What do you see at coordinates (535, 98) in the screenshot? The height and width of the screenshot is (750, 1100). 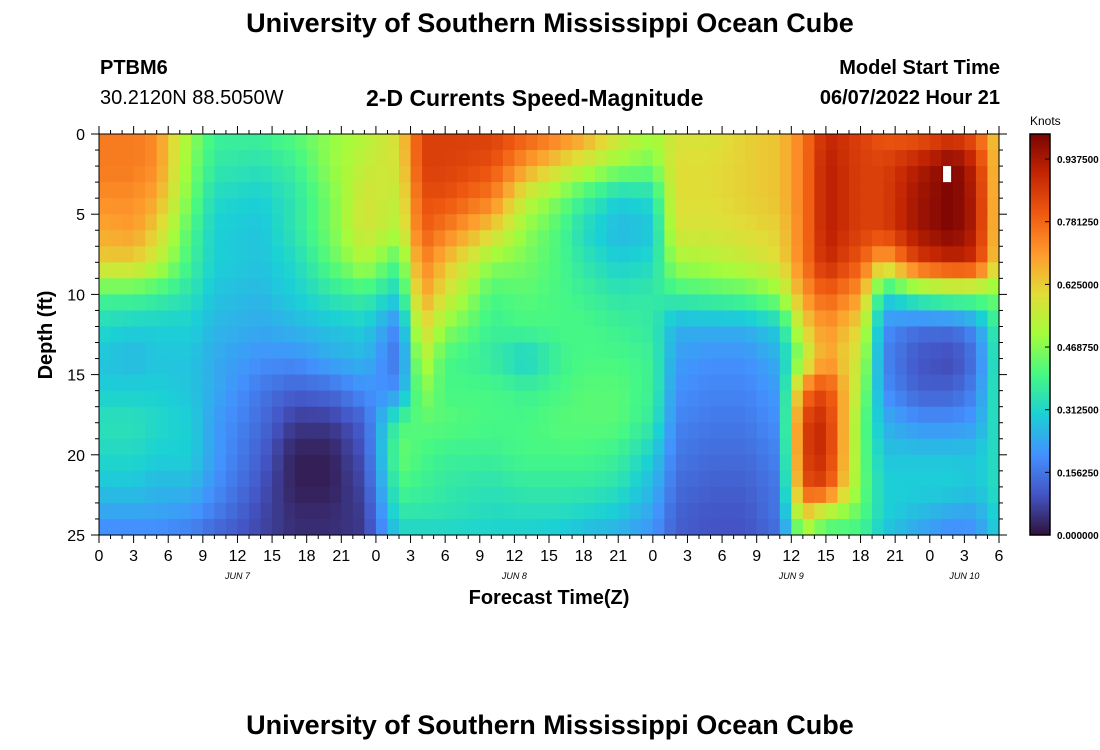 I see `chart-title: 2-D Currents Speed-Magnitude` at bounding box center [535, 98].